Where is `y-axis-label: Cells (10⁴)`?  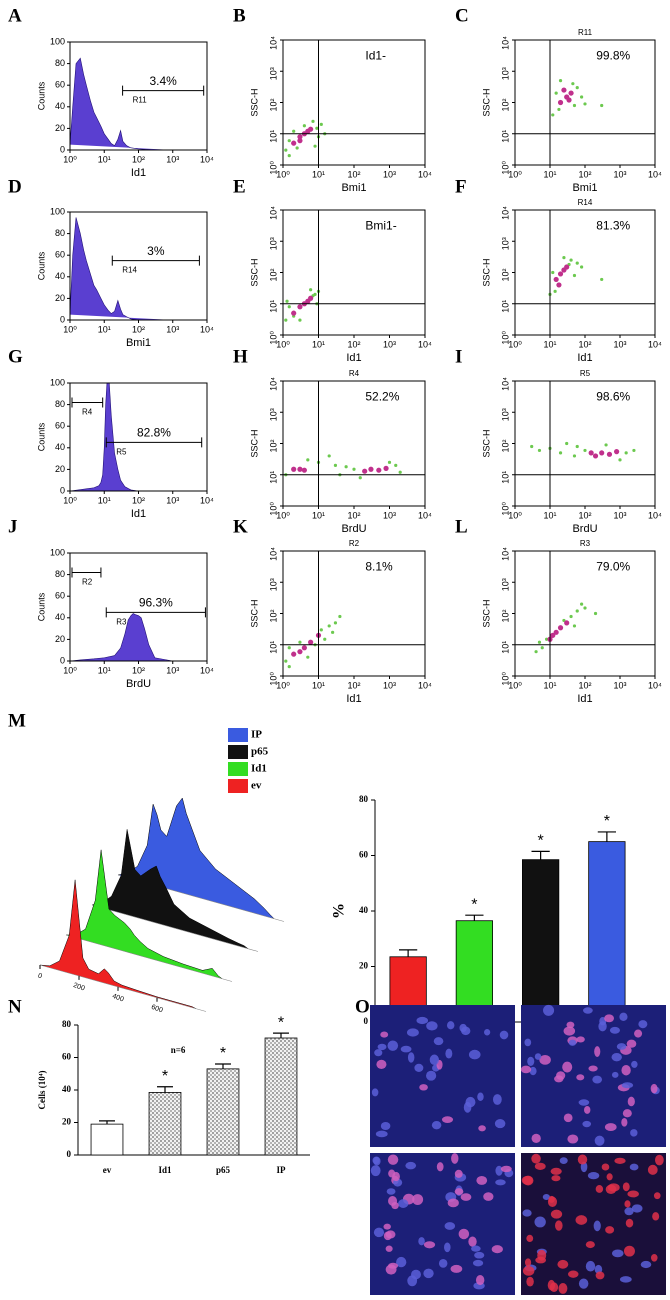
y-axis-label: Cells (10⁴) is located at coordinates (42, 1090).